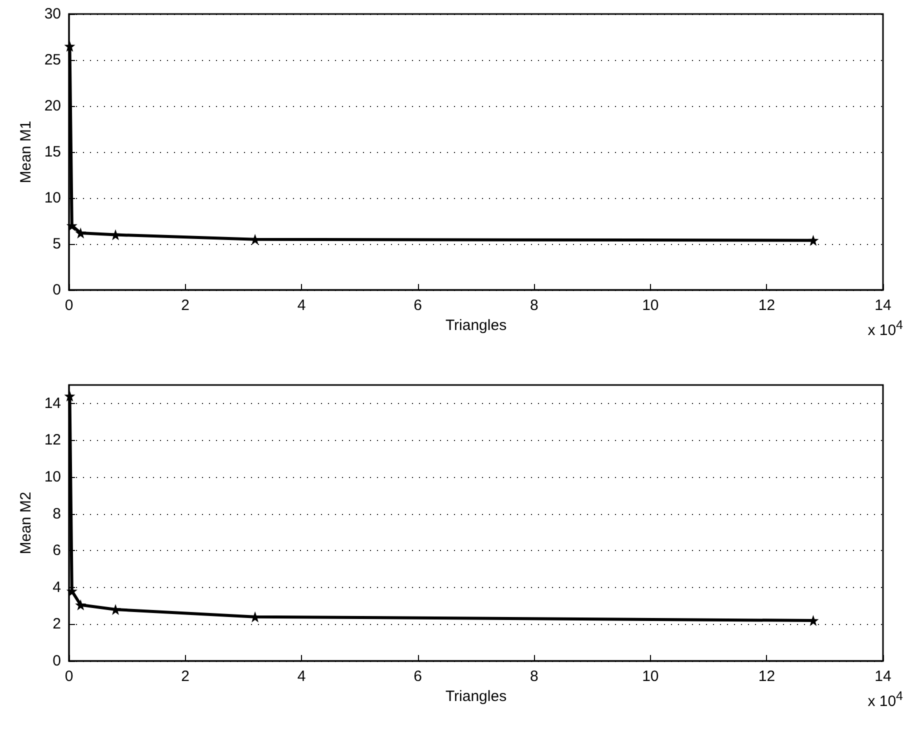 This screenshot has height=742, width=917. What do you see at coordinates (56, 244) in the screenshot?
I see `y-tick-label: 5` at bounding box center [56, 244].